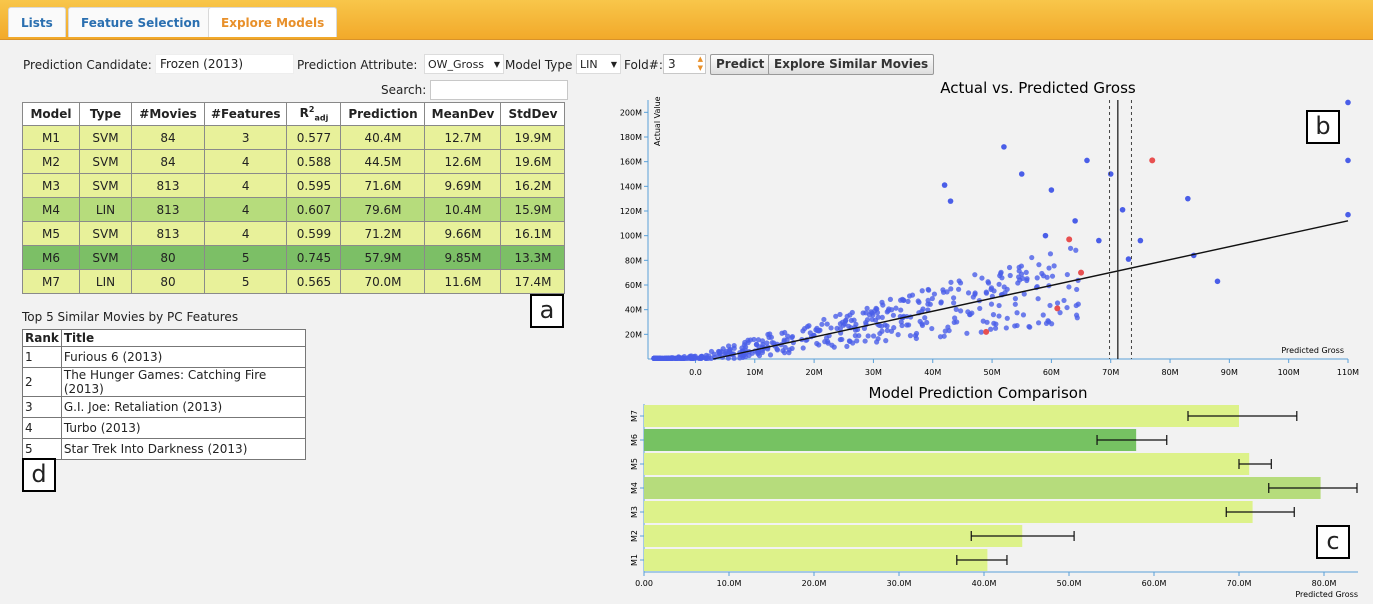 The height and width of the screenshot is (604, 1373). Describe the element at coordinates (941, 416) in the screenshot. I see `bar-m7` at that location.